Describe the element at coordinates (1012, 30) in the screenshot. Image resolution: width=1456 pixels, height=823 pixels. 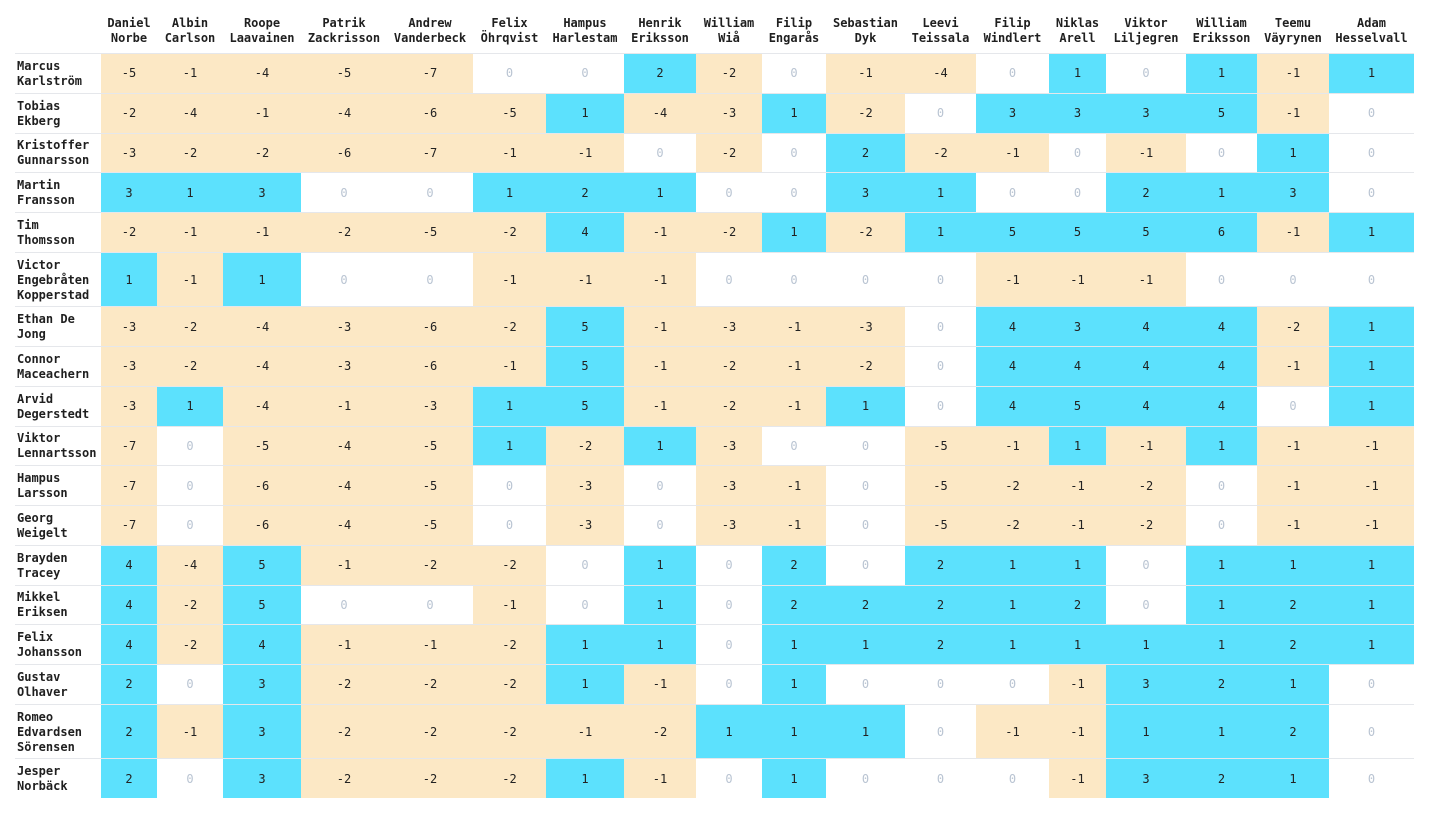
I see `column-header: Filip Windlert` at that location.